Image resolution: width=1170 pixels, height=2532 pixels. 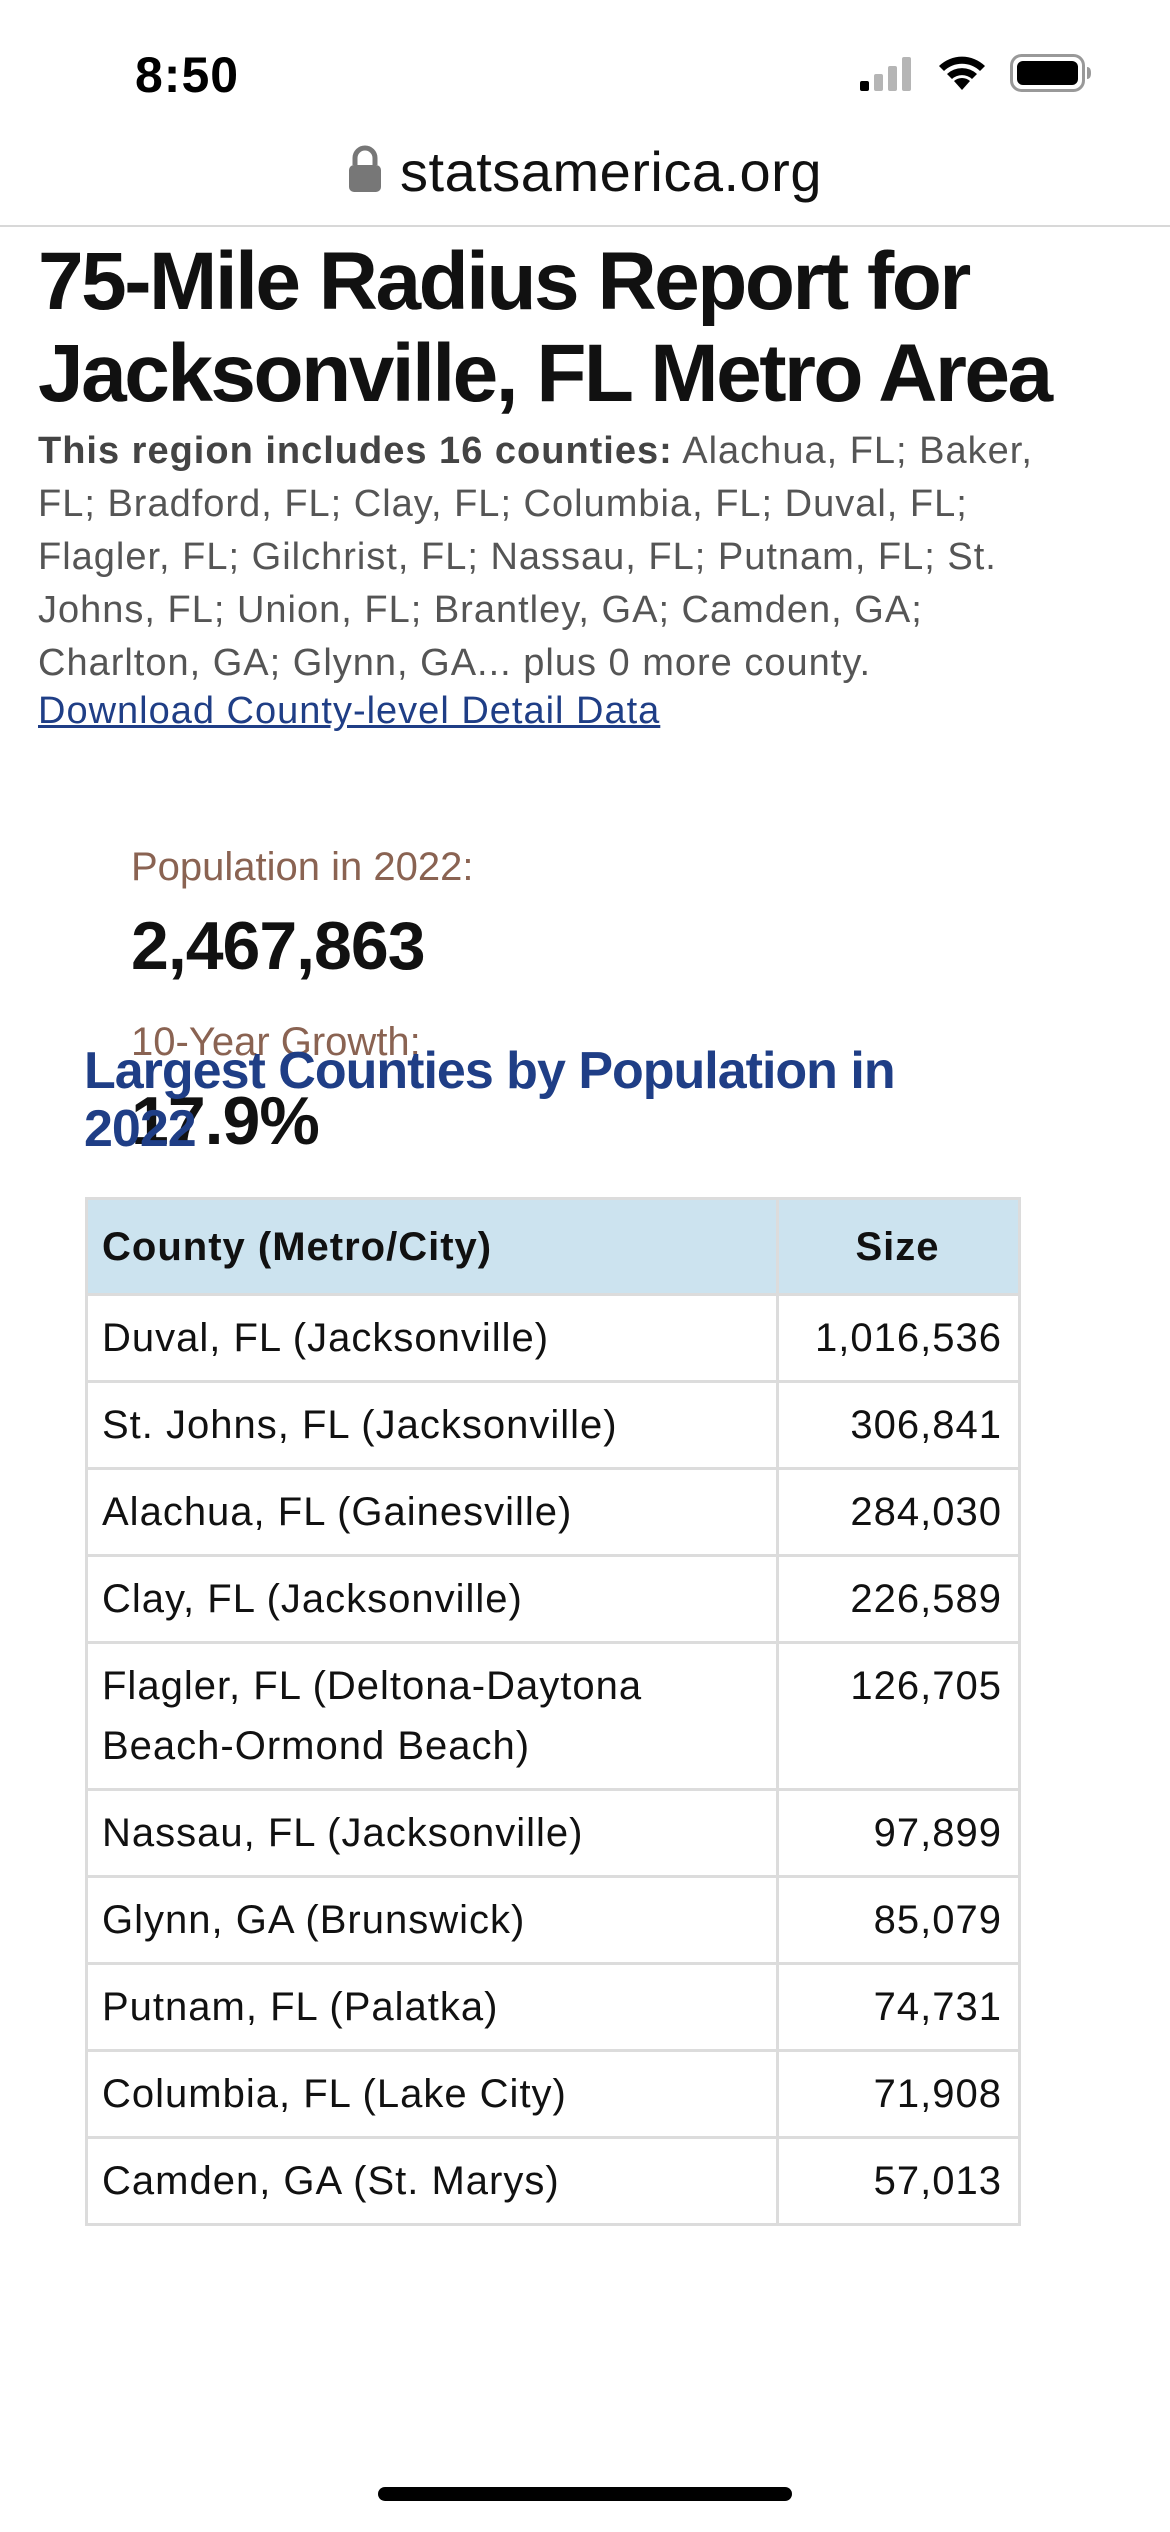 What do you see at coordinates (962, 75) in the screenshot?
I see `wifi-icon` at bounding box center [962, 75].